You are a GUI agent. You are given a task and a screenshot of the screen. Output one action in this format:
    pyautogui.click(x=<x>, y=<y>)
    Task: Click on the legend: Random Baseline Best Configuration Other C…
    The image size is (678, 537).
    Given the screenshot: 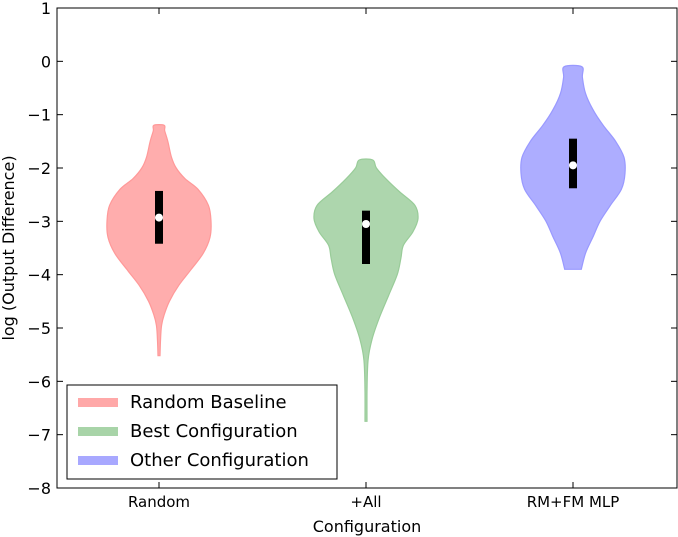 What is the action you would take?
    pyautogui.click(x=202, y=432)
    